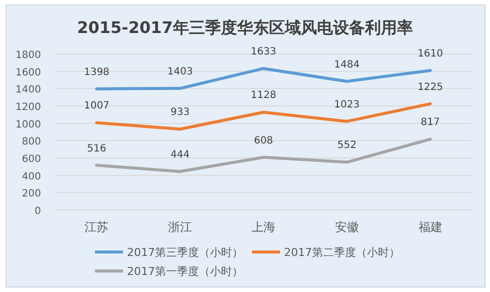 The width and height of the screenshot is (490, 292). What do you see at coordinates (185, 271) in the screenshot?
I see `legend-label: 2017第一季度（小时）` at bounding box center [185, 271].